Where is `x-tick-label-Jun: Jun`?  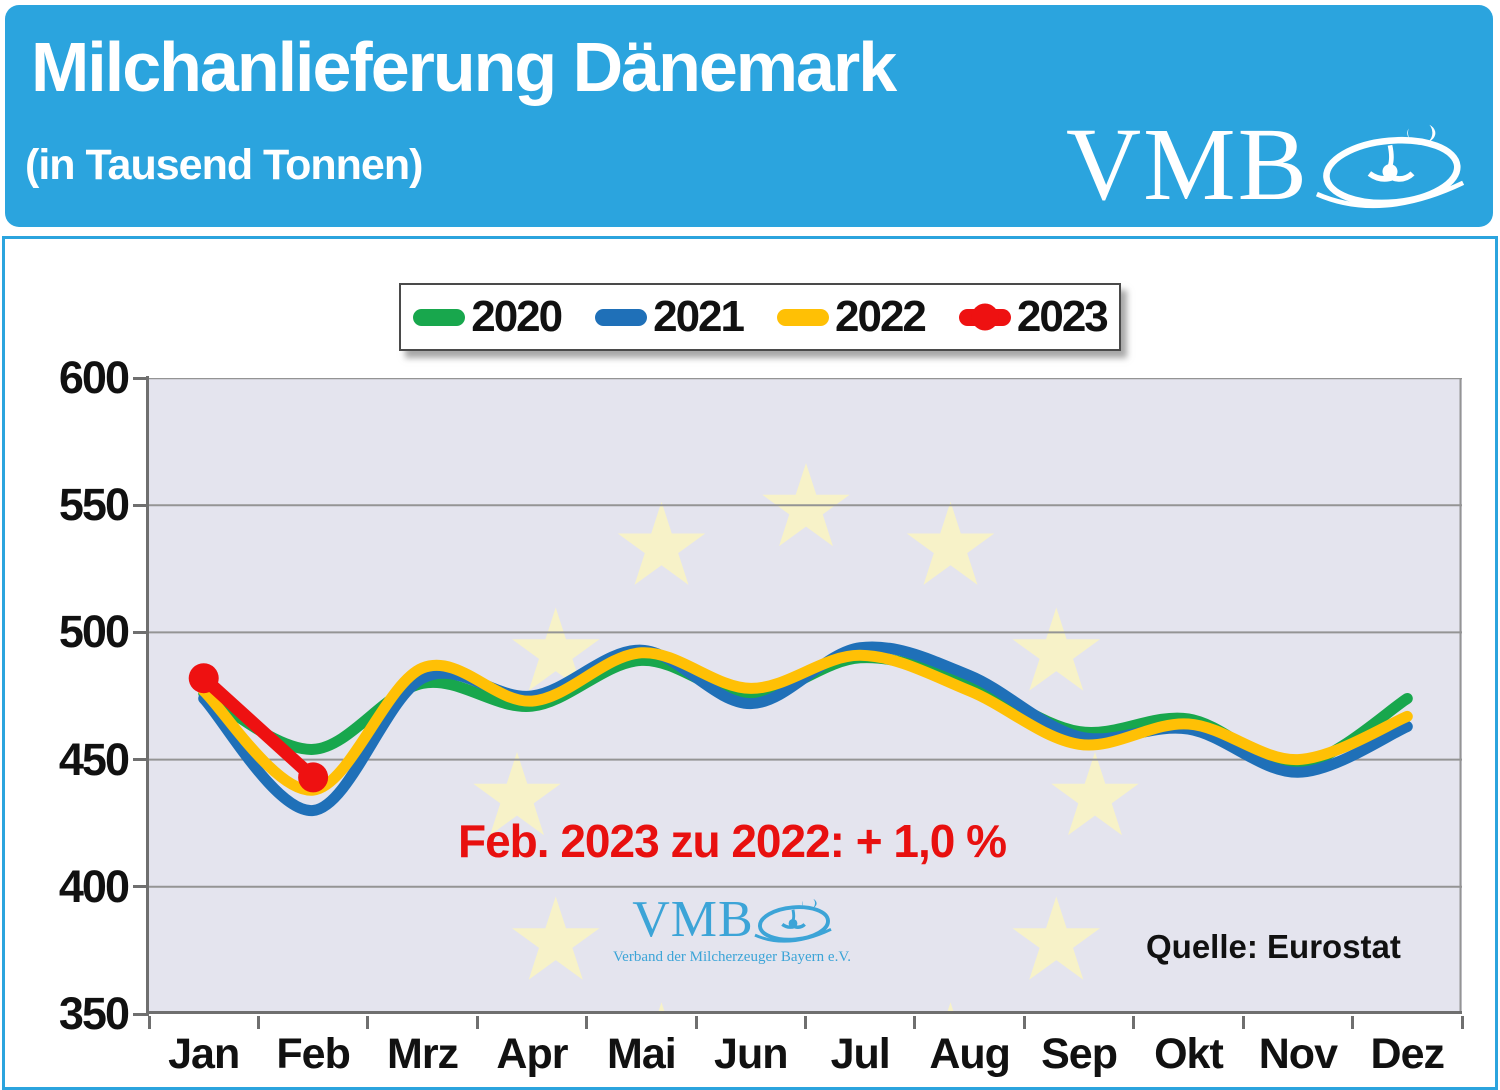 x-tick-label-Jun: Jun is located at coordinates (751, 1054).